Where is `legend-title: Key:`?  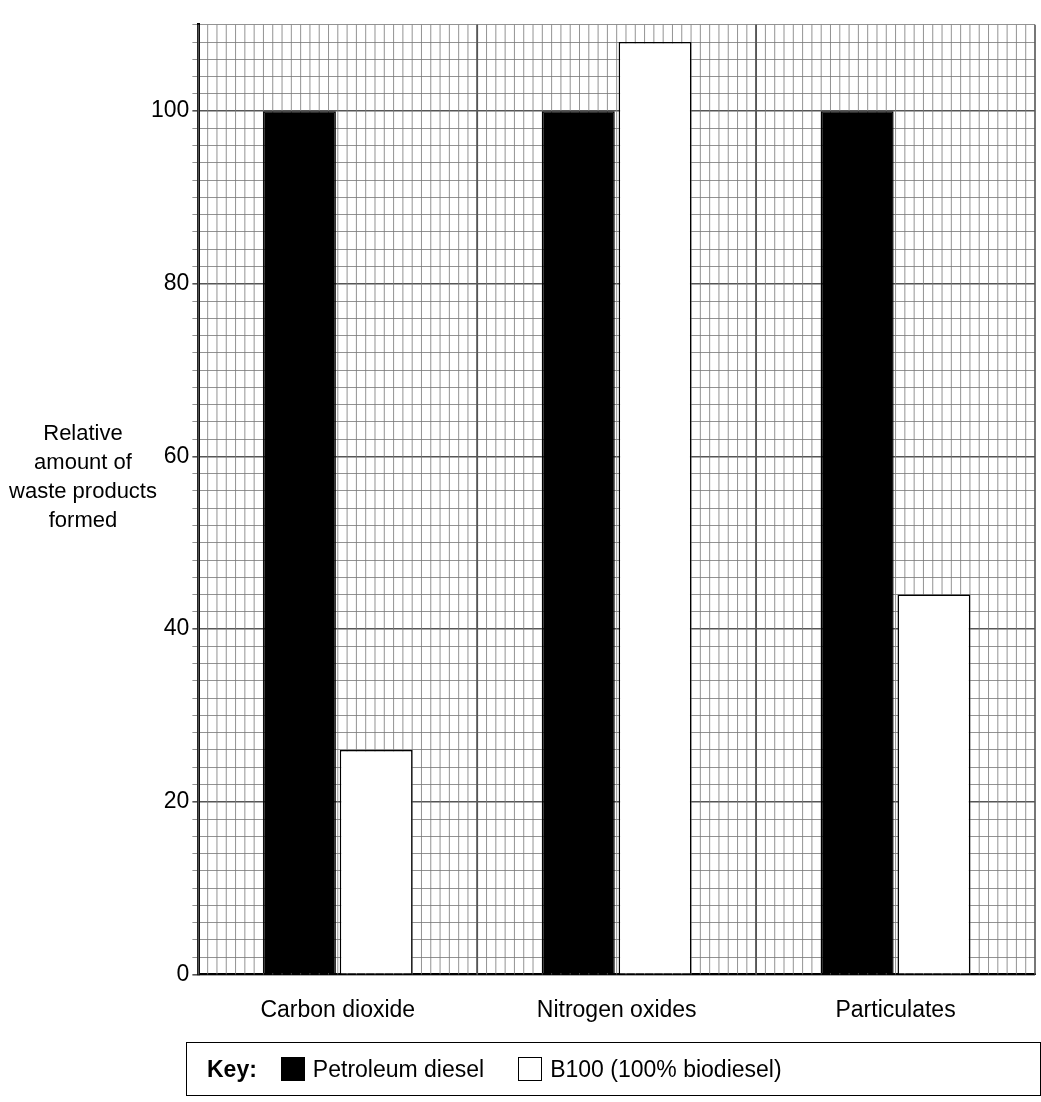 legend-title: Key: is located at coordinates (232, 1069).